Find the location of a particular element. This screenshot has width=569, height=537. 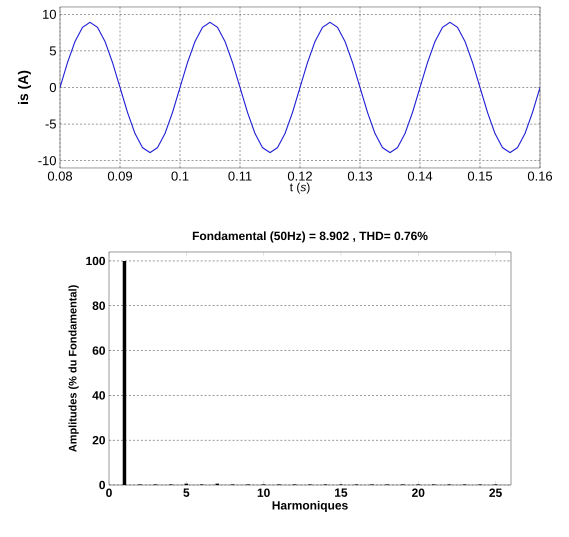

y-axis-title: is (A) is located at coordinates (24, 87).